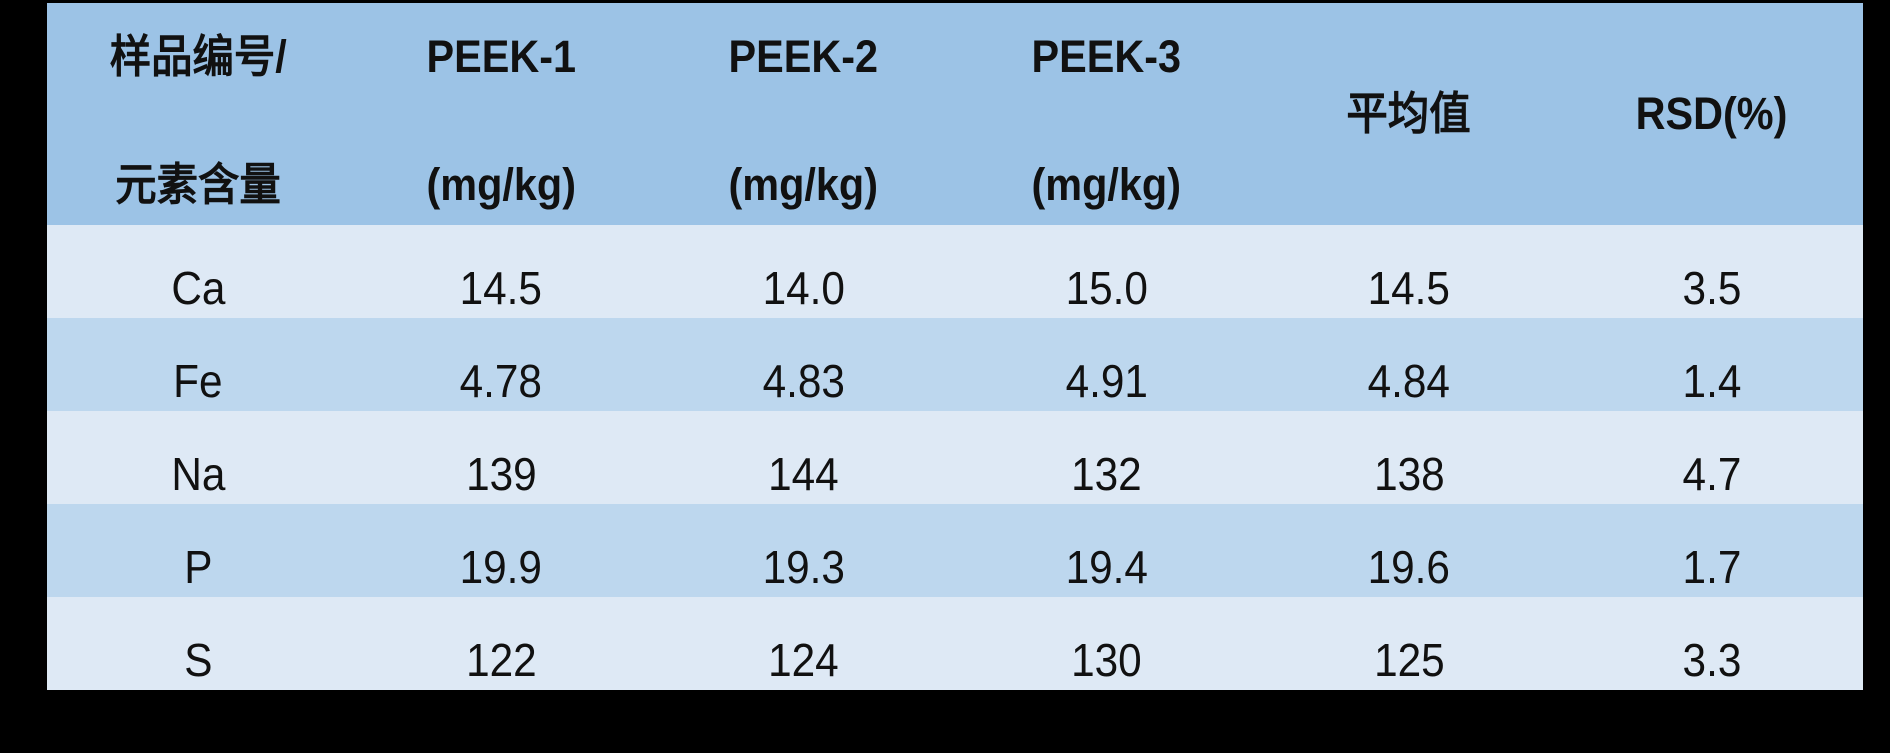 This screenshot has width=1890, height=753. Describe the element at coordinates (1712, 473) in the screenshot. I see `value-rsd: 4.7` at that location.